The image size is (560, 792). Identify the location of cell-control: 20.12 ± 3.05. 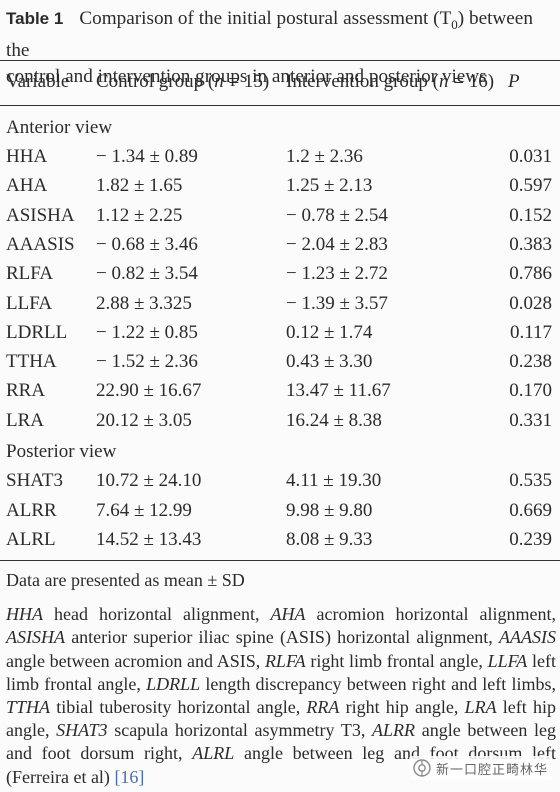
(144, 420).